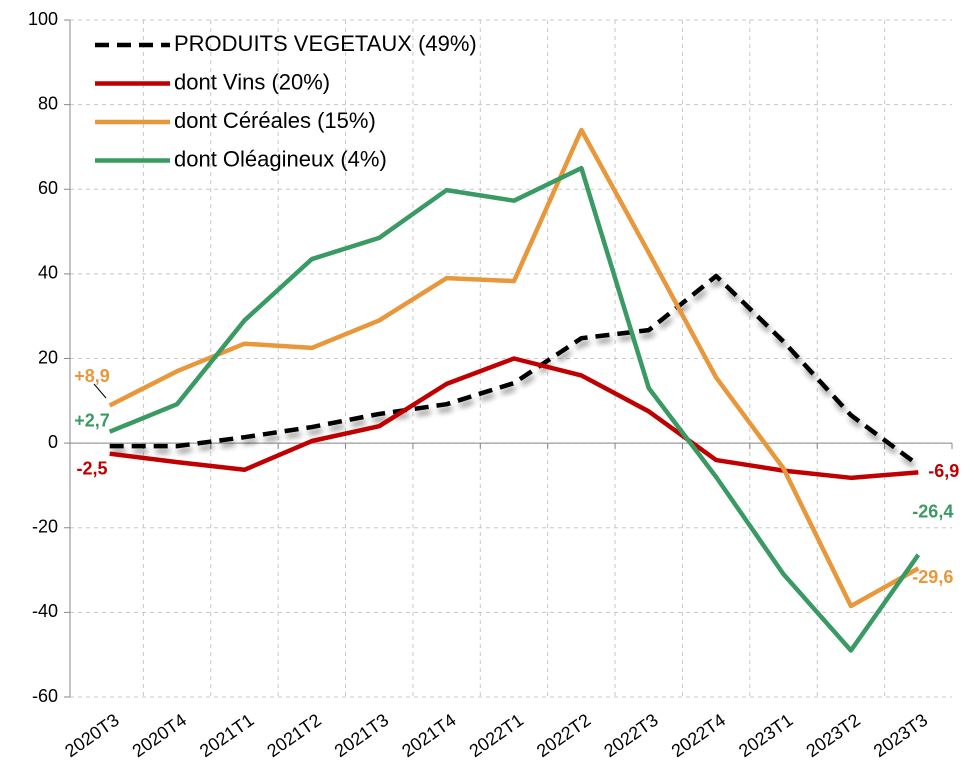 This screenshot has width=974, height=781. I want to click on data-label: -2,5, so click(91, 468).